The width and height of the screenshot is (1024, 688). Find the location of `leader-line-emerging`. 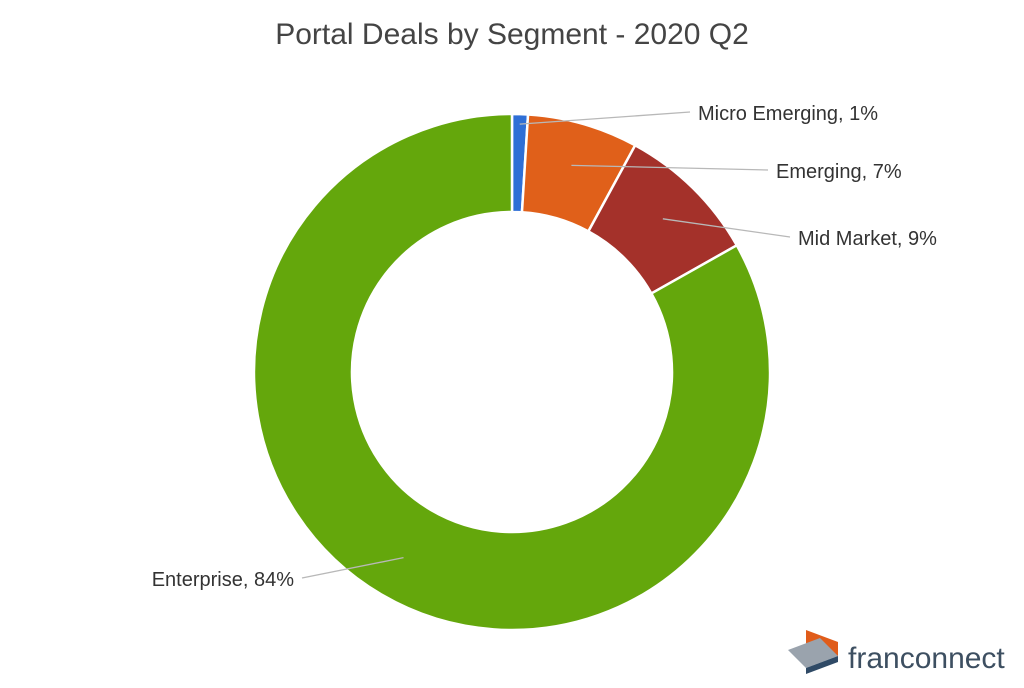

leader-line-emerging is located at coordinates (670, 167).